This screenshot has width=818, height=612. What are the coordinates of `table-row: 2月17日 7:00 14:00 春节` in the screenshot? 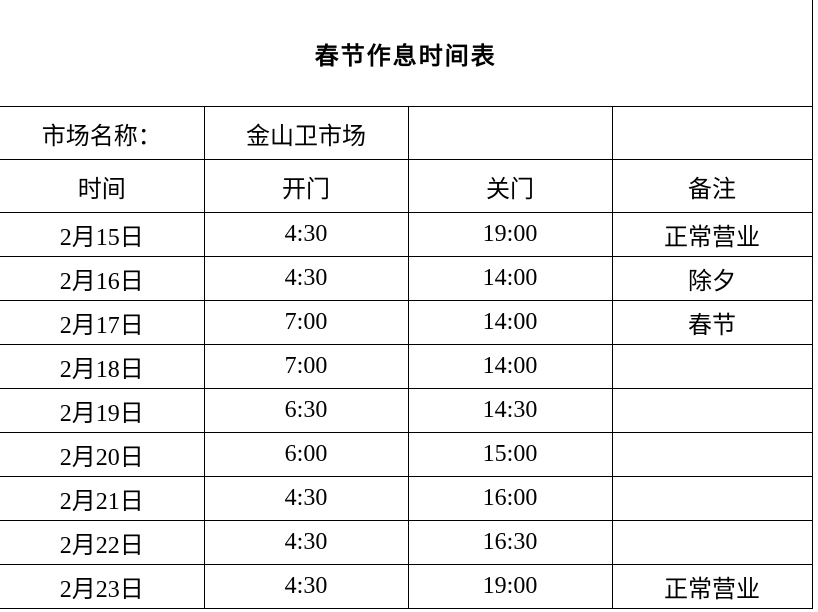 It's located at (406, 322).